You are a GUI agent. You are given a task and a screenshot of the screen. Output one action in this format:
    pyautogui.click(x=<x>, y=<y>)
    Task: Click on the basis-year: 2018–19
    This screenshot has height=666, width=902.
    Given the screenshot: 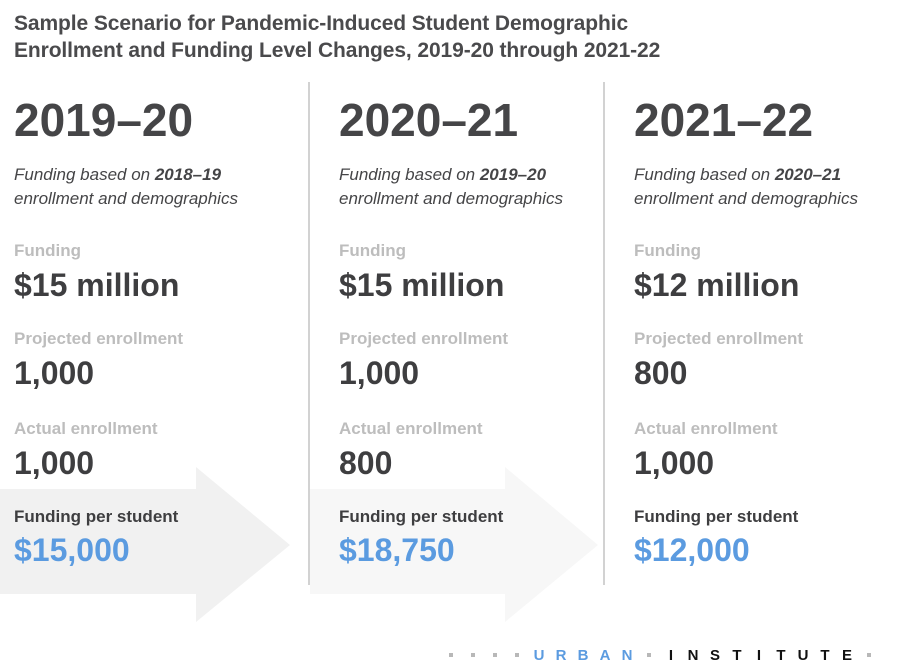 What is the action you would take?
    pyautogui.click(x=188, y=174)
    